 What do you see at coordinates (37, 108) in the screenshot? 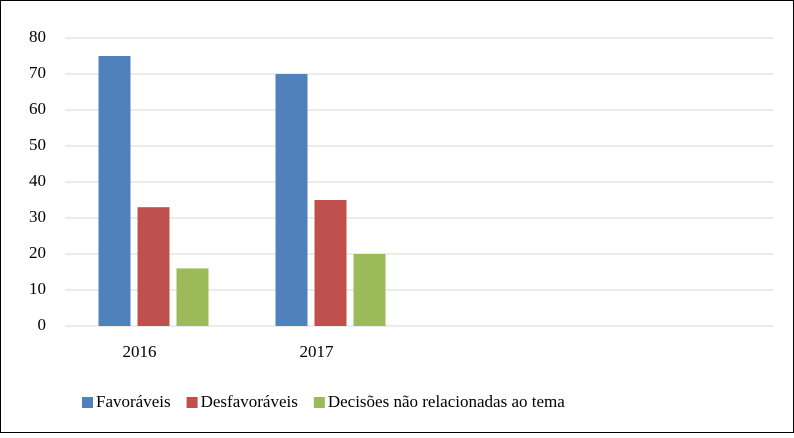
I see `y-tick-label: 60` at bounding box center [37, 108].